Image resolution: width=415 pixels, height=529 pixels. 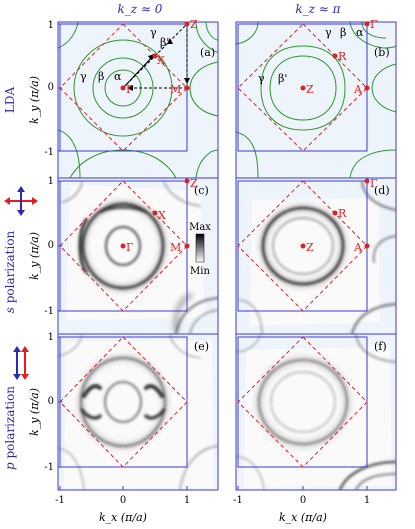 I want to click on spectral-arc-top-c, so click(x=123, y=210).